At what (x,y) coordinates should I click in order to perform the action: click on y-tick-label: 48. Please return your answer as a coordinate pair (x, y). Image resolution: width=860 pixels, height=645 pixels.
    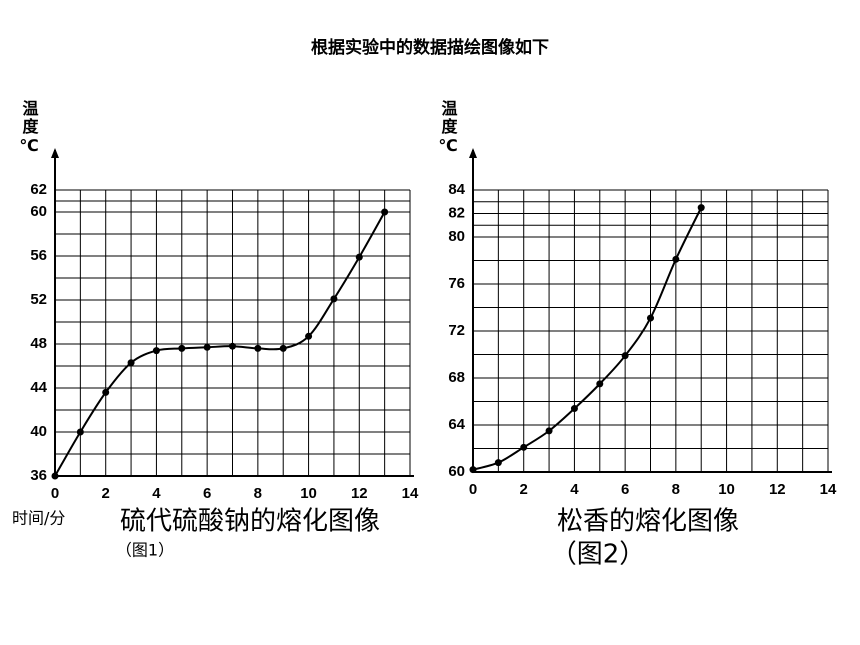
    Looking at the image, I should click on (38, 343).